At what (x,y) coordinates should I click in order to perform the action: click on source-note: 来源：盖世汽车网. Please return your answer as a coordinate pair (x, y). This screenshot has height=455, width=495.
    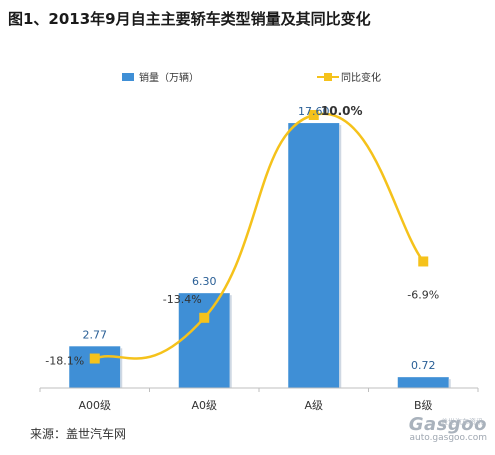
    Looking at the image, I should click on (78, 434).